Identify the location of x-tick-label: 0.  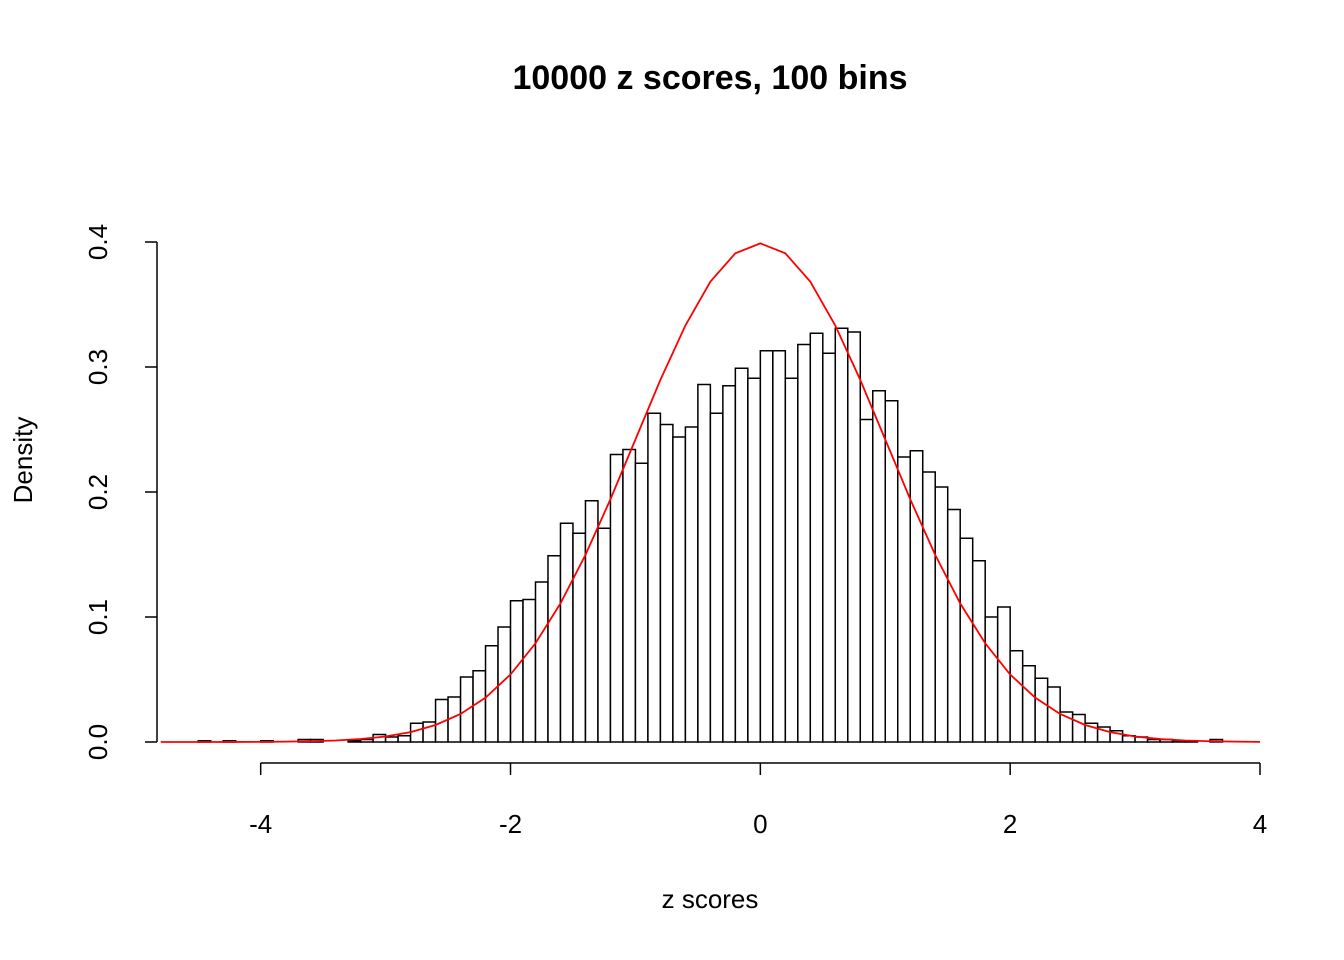
(760, 824).